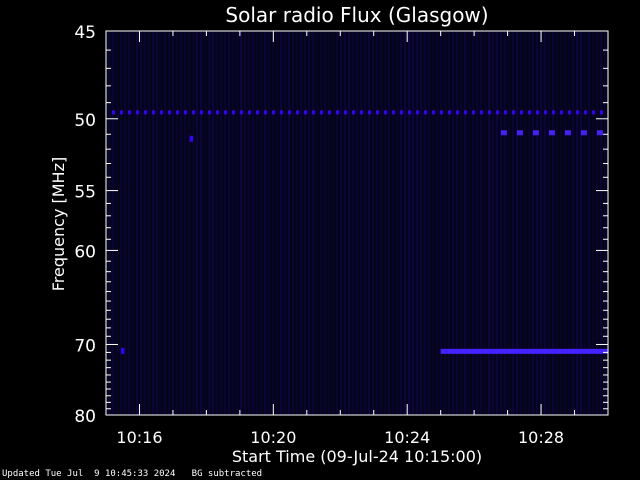  Describe the element at coordinates (541, 437) in the screenshot. I see `x-tick-label: 10:28` at that location.